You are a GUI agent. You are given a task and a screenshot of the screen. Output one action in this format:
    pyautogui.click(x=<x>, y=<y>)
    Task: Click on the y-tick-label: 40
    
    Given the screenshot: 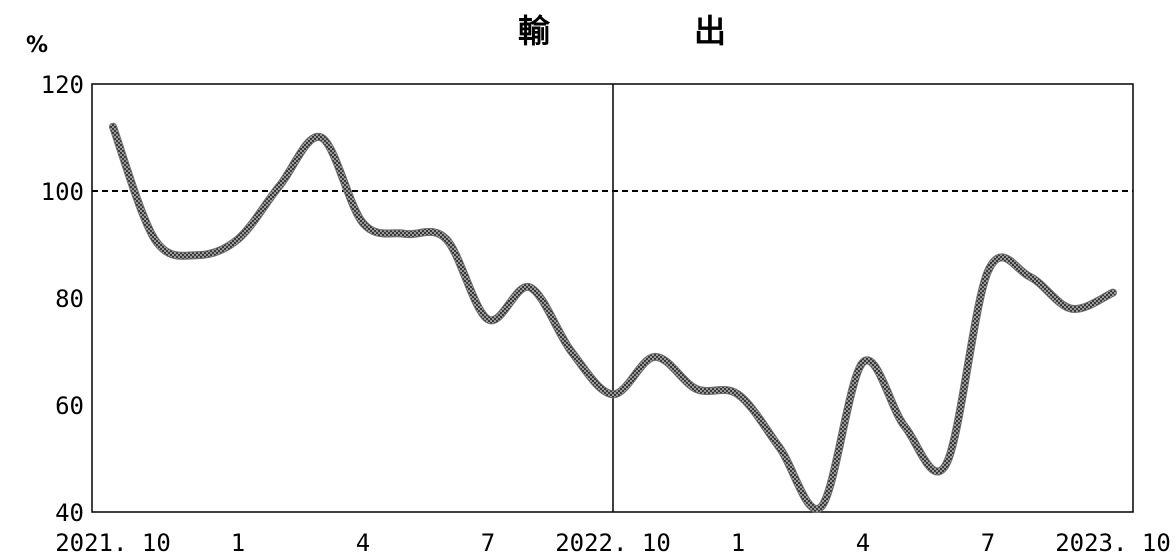 What is the action you would take?
    pyautogui.click(x=69, y=513)
    